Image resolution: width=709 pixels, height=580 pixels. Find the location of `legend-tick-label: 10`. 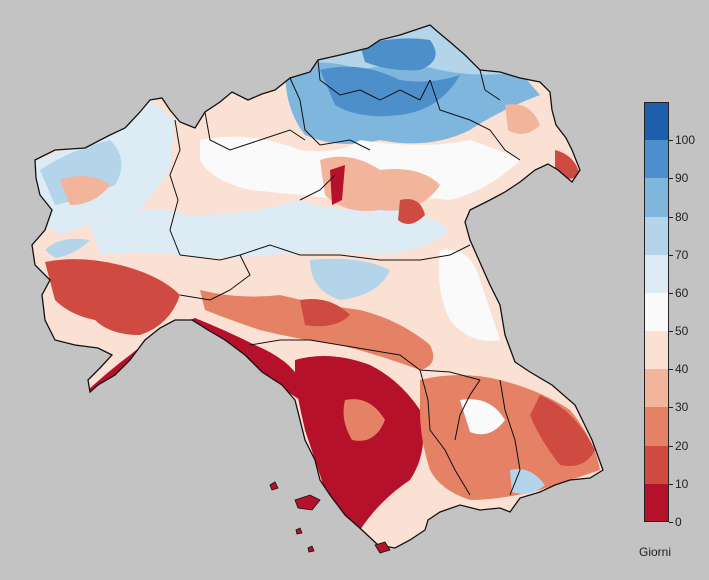

legend-tick-label: 10 is located at coordinates (682, 483).